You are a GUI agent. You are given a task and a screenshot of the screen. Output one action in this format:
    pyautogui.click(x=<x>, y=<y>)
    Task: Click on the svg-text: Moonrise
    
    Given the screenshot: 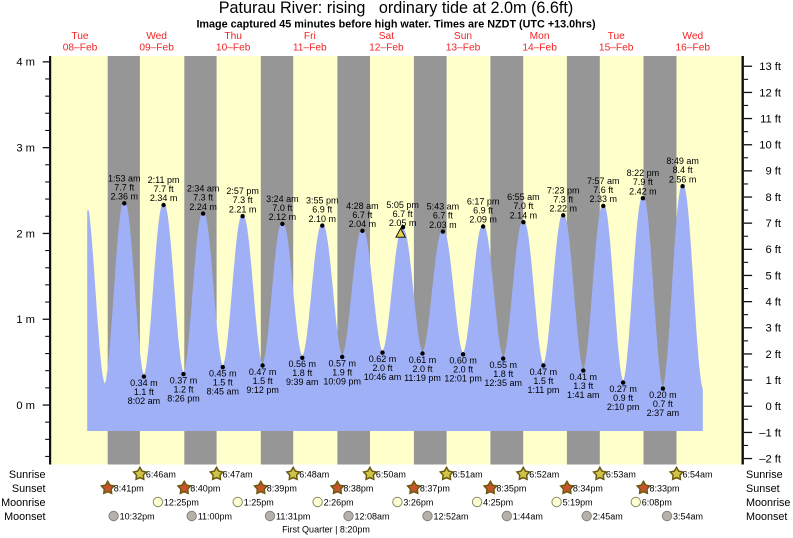 What is the action you would take?
    pyautogui.click(x=768, y=503)
    